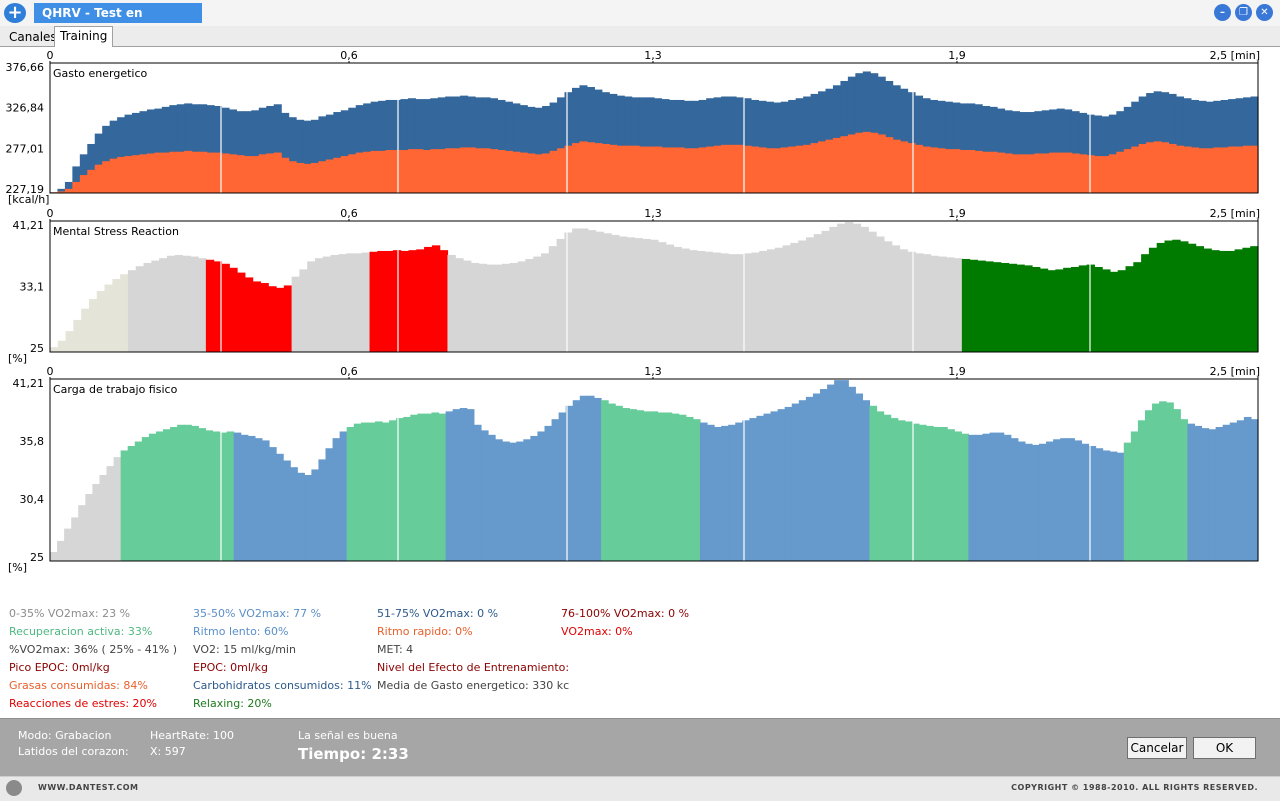 The width and height of the screenshot is (1280, 801). What do you see at coordinates (100, 73) in the screenshot?
I see `chart-title: Gasto energetico` at bounding box center [100, 73].